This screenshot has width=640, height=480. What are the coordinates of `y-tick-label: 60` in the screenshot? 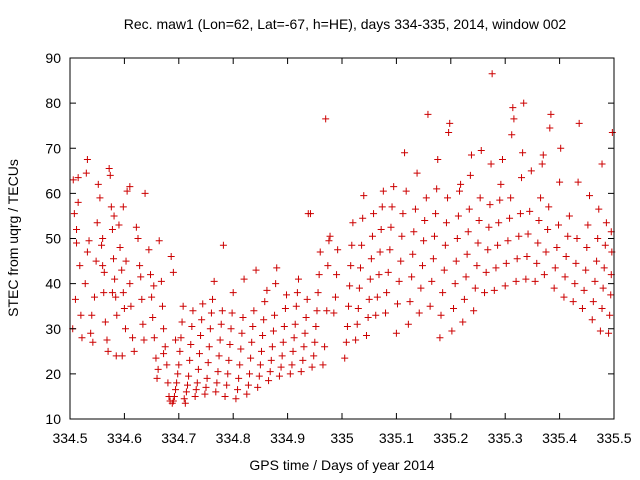 It's located at (53, 193).